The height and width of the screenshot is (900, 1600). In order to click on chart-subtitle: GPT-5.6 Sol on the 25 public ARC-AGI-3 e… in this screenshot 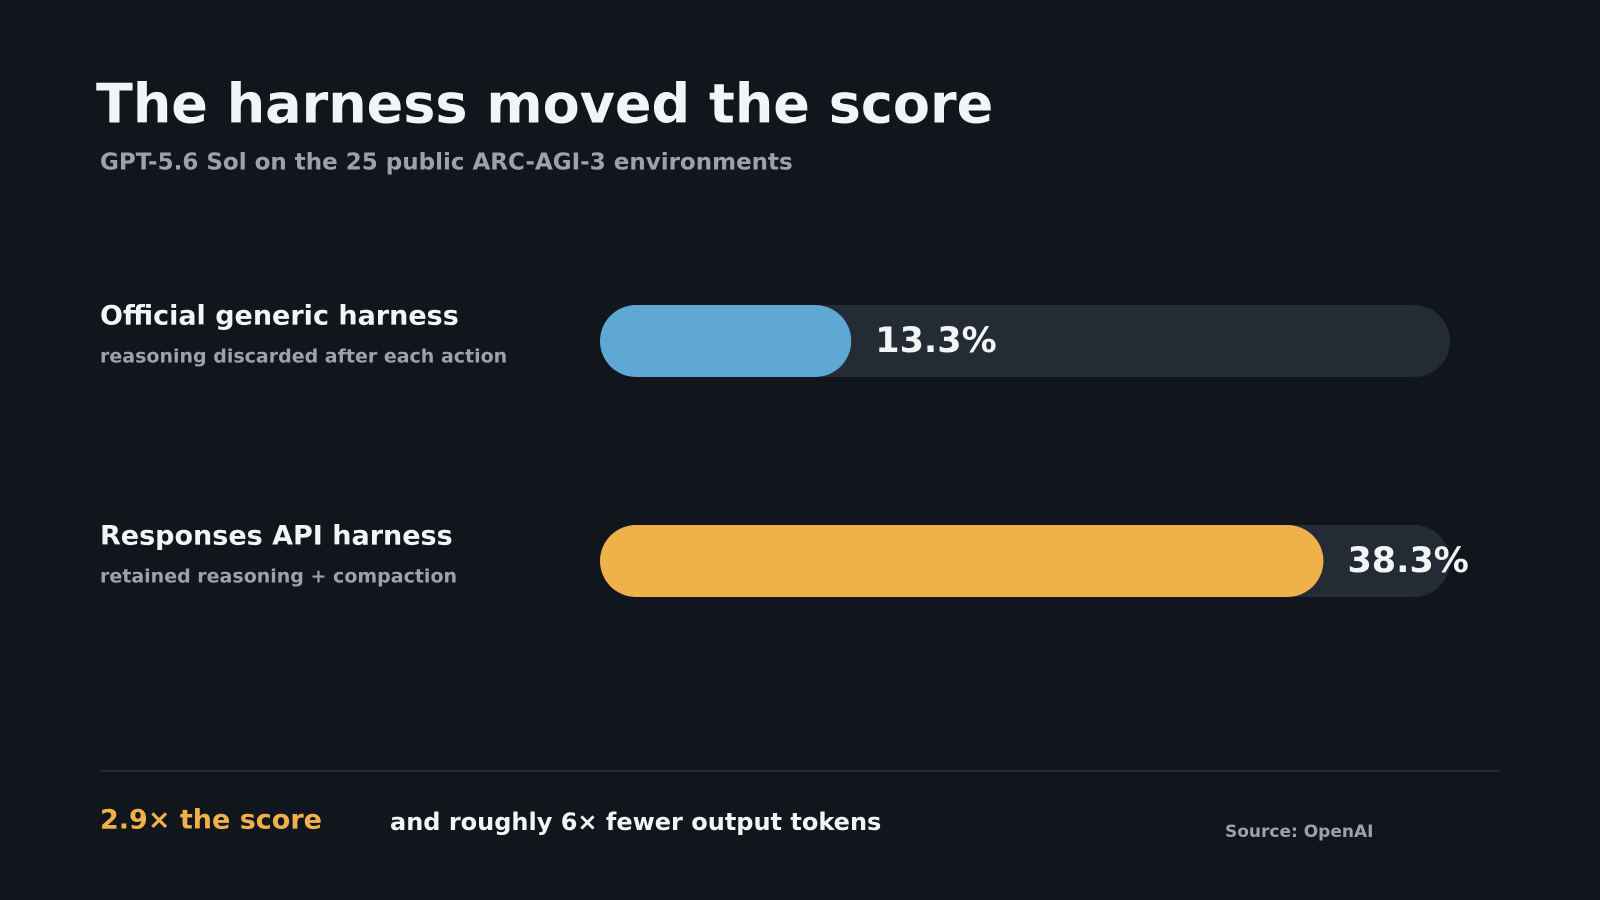, I will do `click(446, 163)`.